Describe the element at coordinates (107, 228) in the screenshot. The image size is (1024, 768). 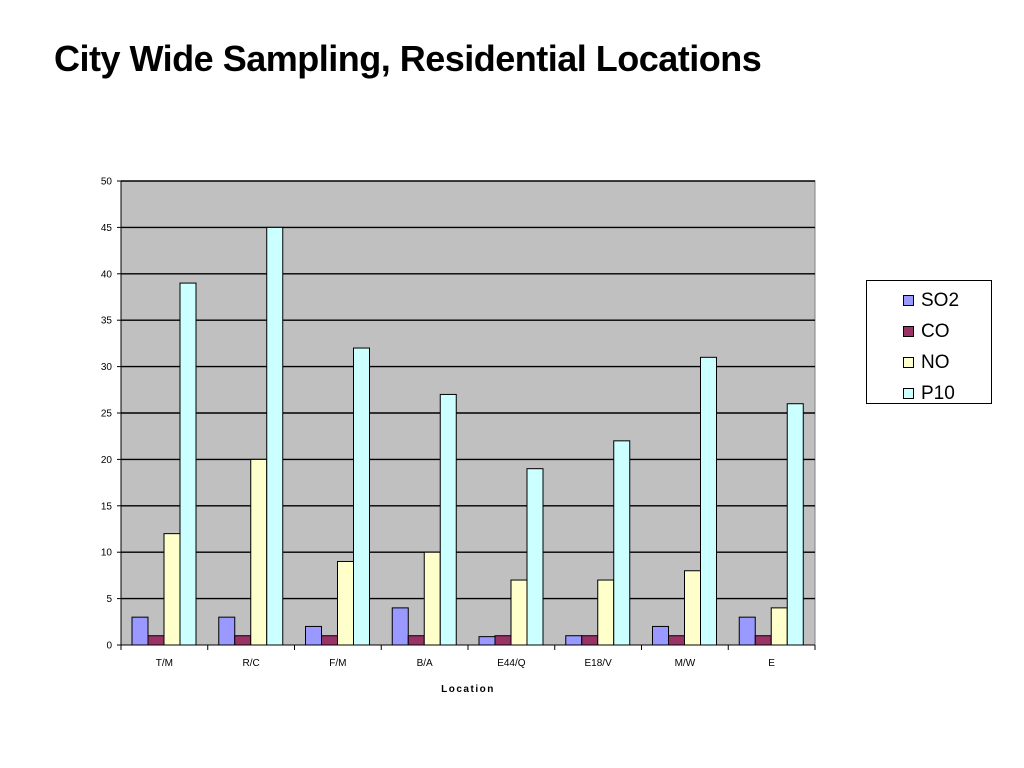
I see `y-tick-label: 45` at that location.